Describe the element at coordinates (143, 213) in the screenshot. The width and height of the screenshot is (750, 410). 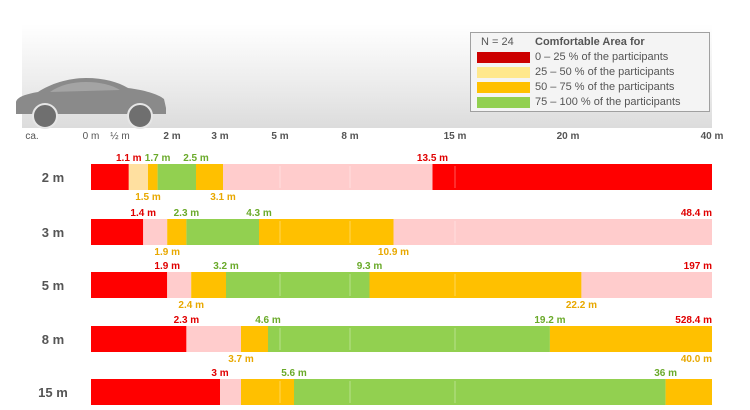
I see `data-label: 1.4 m` at that location.